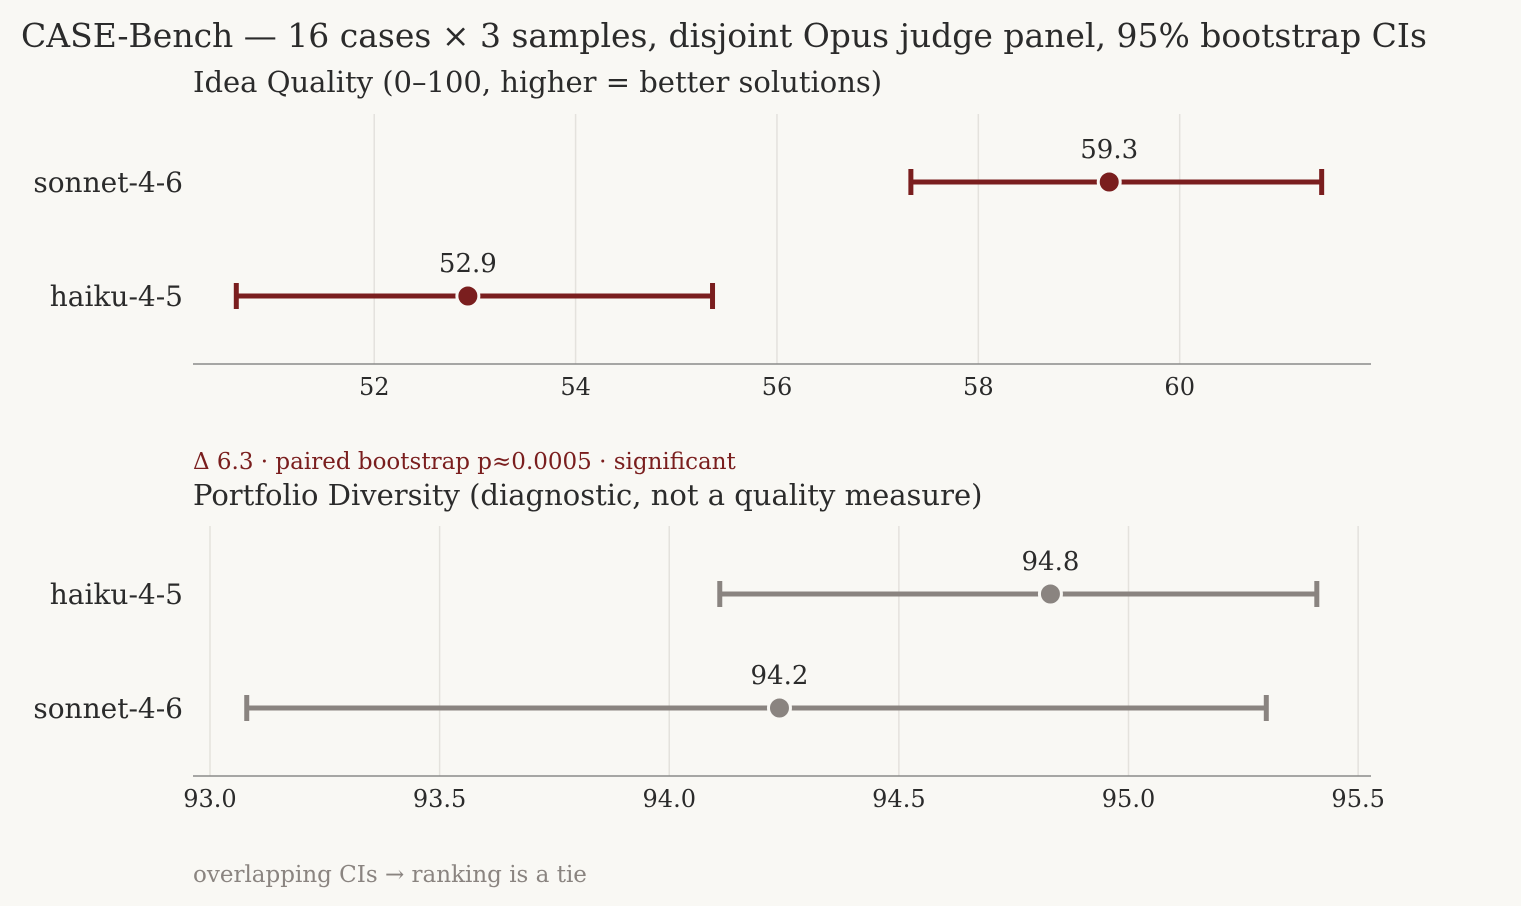  What do you see at coordinates (575, 387) in the screenshot?
I see `quality-x-tick-label: 54` at bounding box center [575, 387].